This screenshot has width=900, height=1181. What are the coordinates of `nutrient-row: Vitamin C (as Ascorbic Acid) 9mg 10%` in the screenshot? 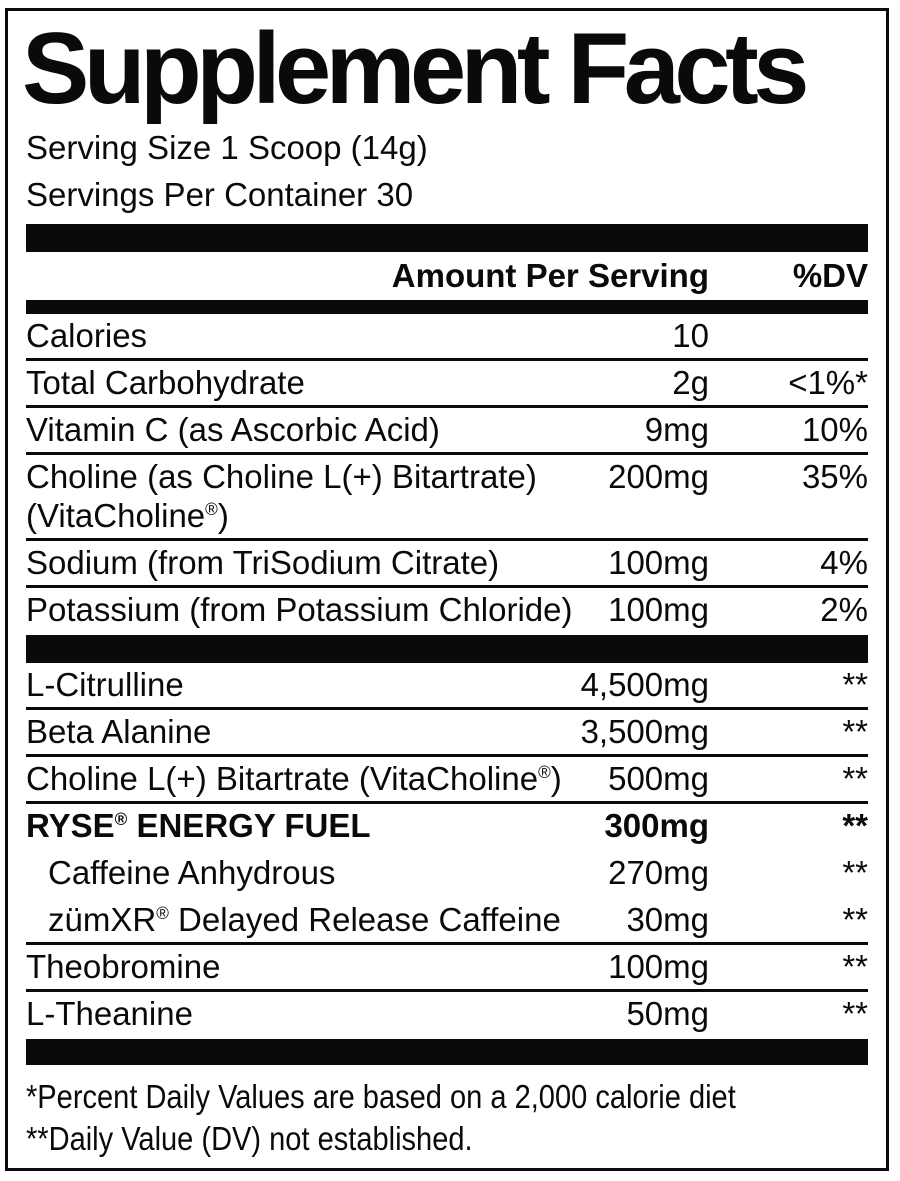 It's located at (447, 431).